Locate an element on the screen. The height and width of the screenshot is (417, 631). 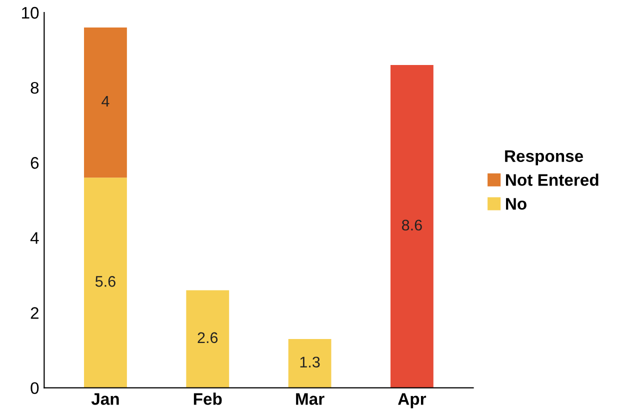
legend-label: Not Entered is located at coordinates (552, 180).